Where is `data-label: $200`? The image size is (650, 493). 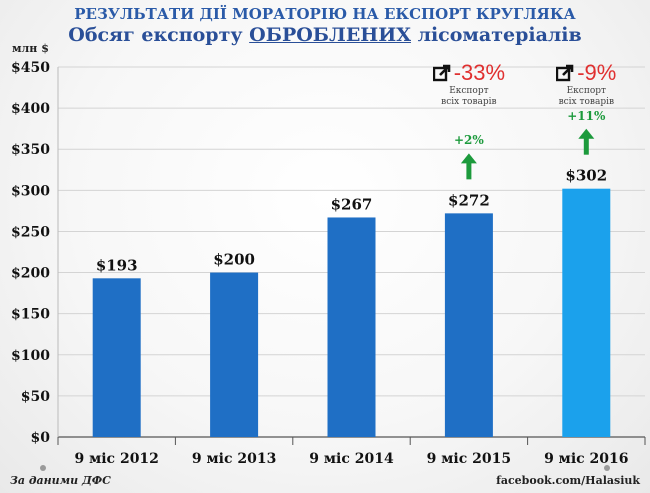
data-label: $200 is located at coordinates (234, 260).